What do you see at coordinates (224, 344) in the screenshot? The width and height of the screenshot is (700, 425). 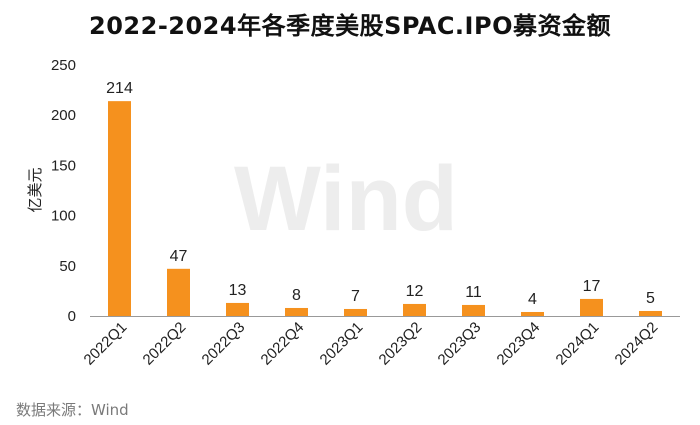 I see `x-tick-label: 2022Q3` at bounding box center [224, 344].